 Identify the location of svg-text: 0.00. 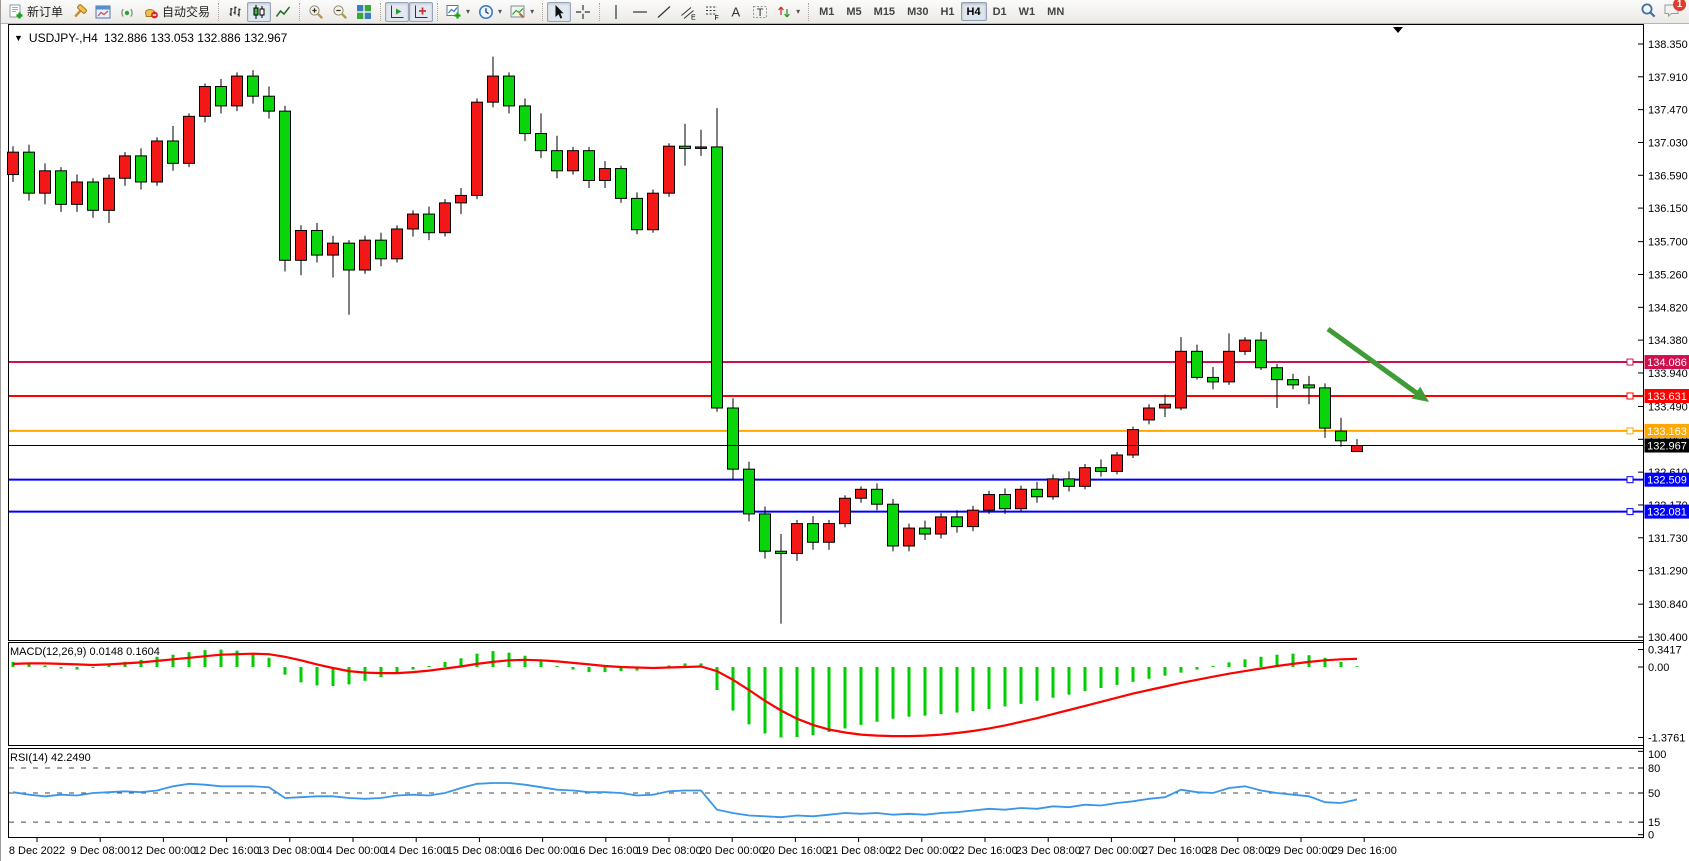
(1658, 668).